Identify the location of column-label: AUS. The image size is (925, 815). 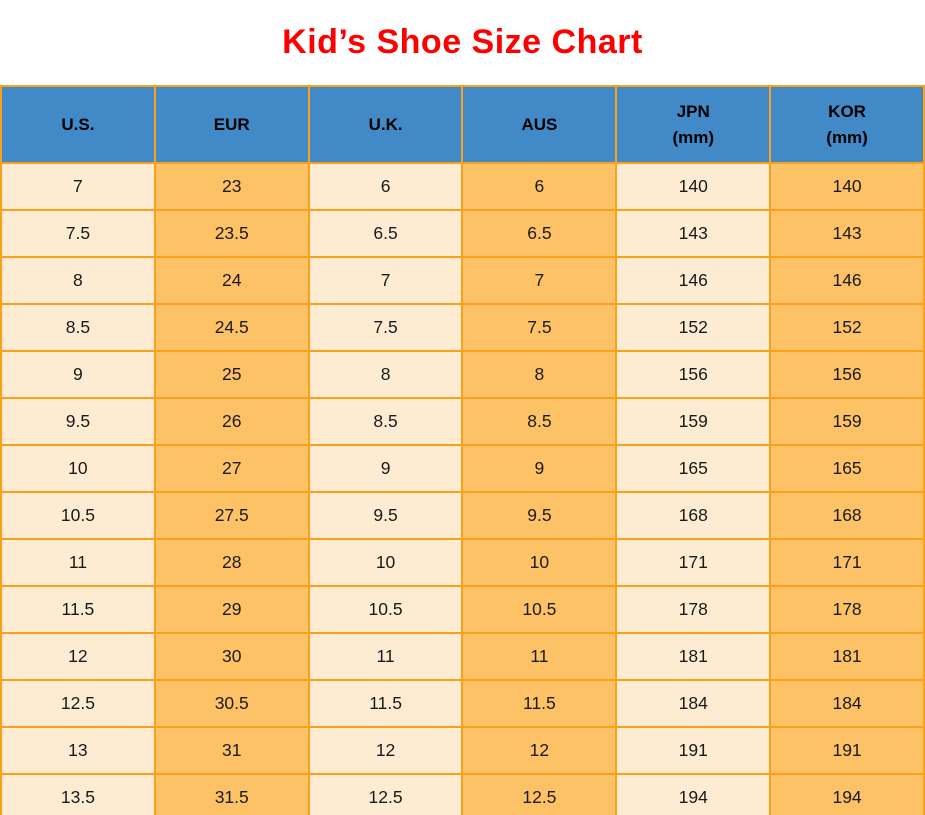
(539, 124).